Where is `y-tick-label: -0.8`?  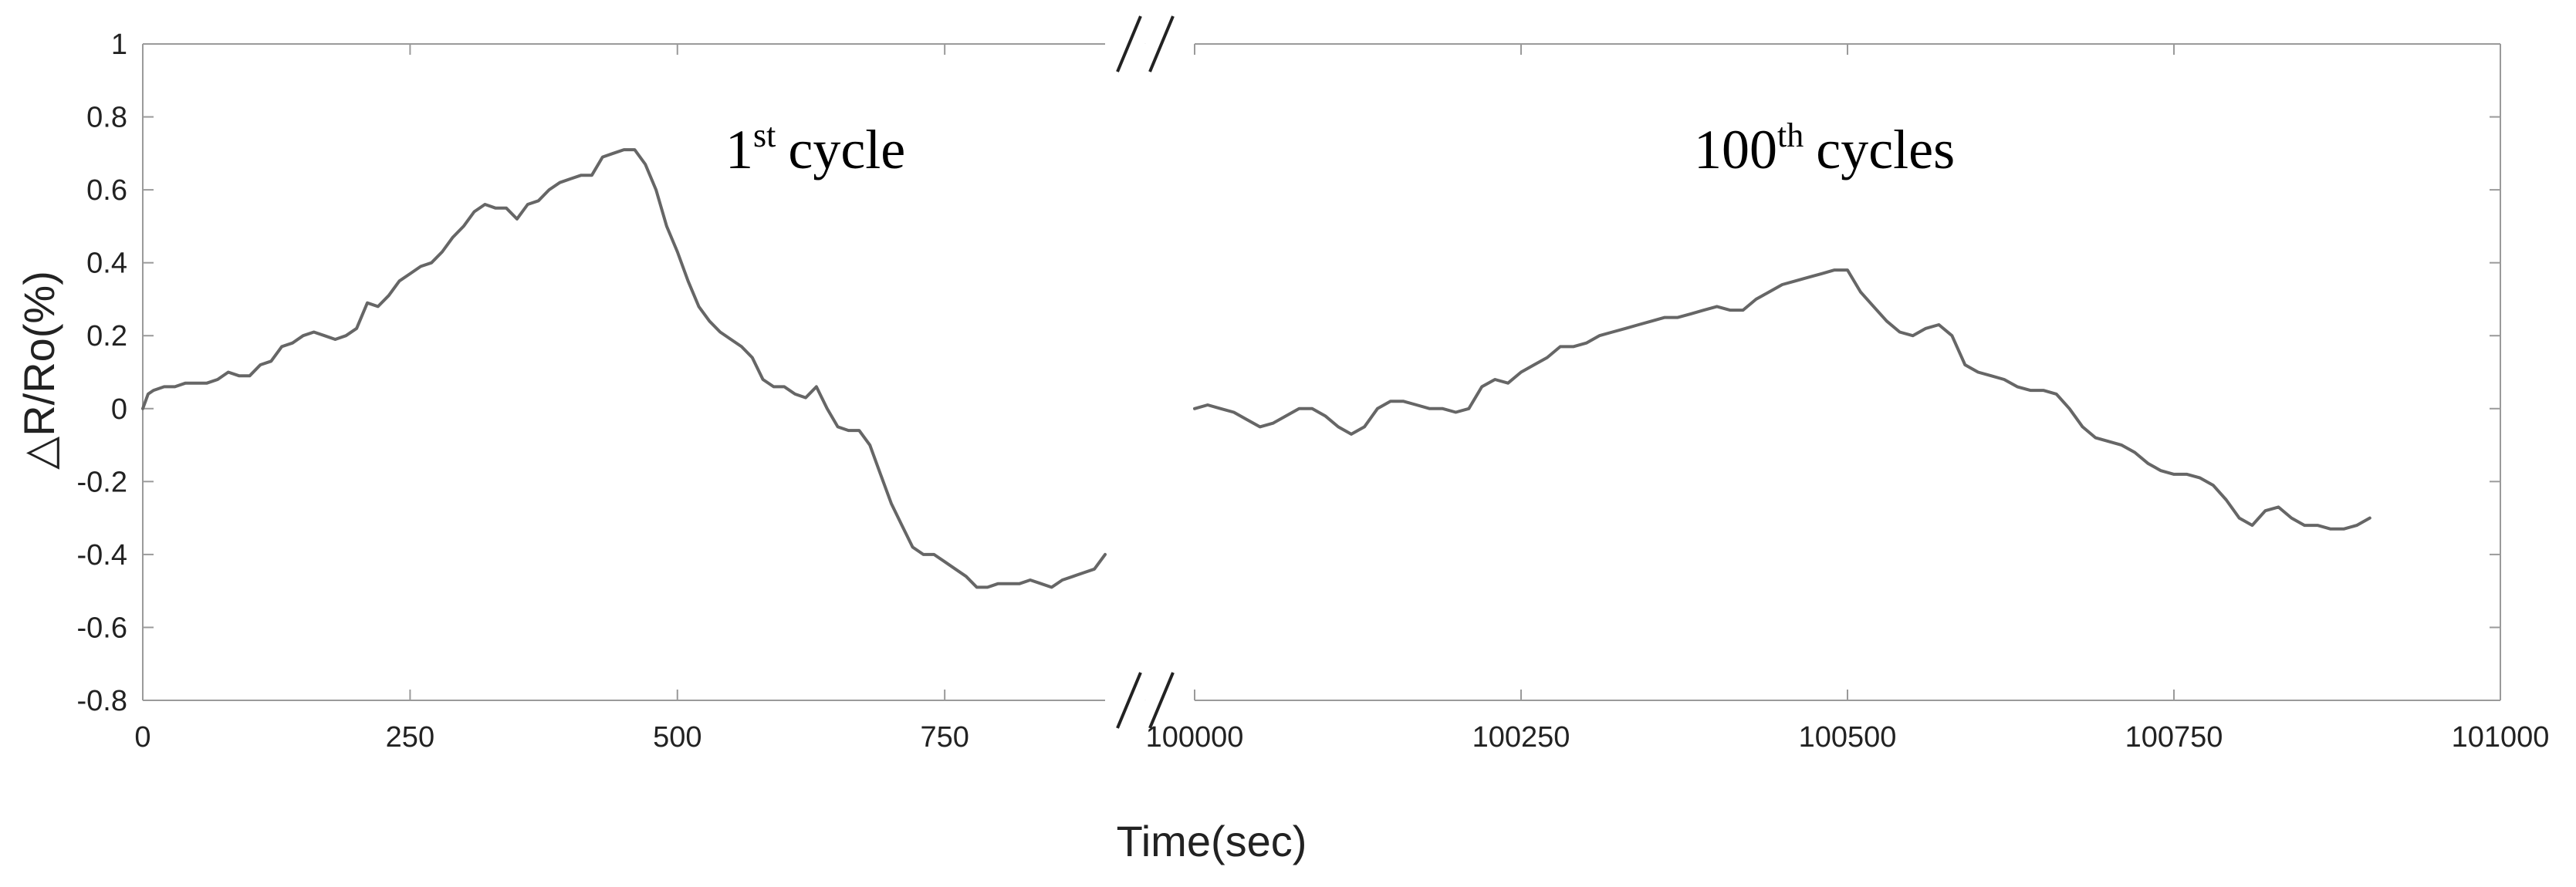
y-tick-label: -0.8 is located at coordinates (102, 701).